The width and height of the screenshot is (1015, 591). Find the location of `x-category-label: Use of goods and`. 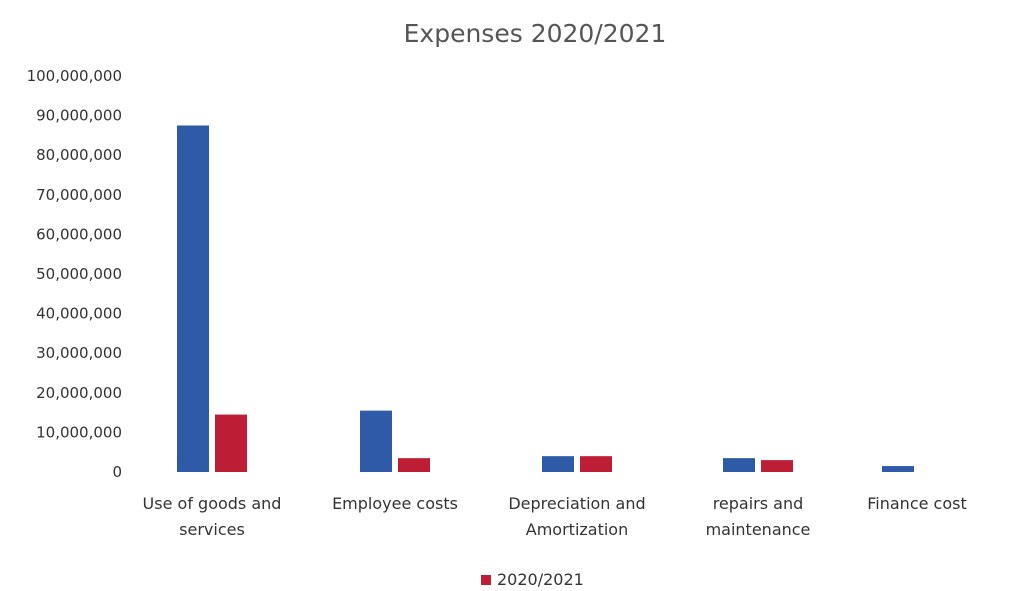

x-category-label: Use of goods and is located at coordinates (212, 503).